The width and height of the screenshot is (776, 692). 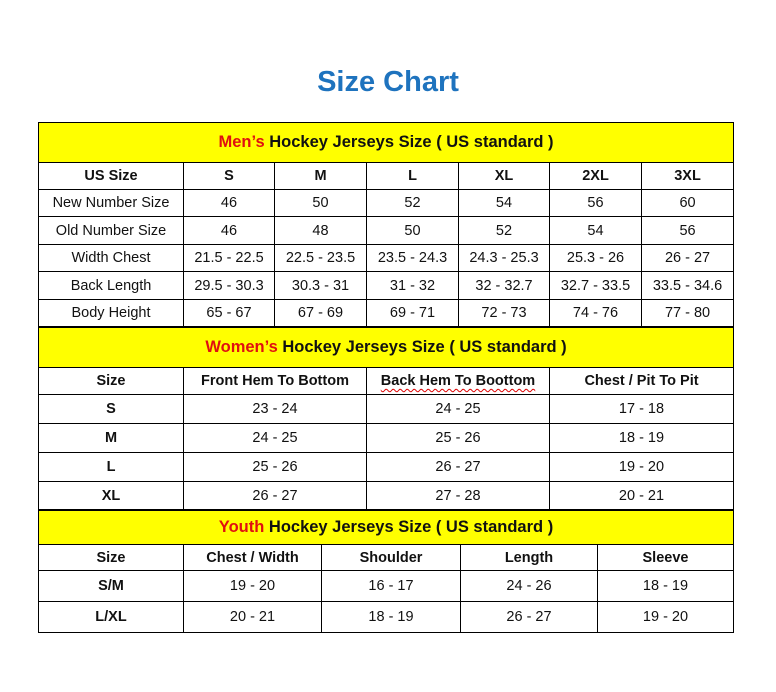 I want to click on table-cell: 25 - 26, so click(x=275, y=467).